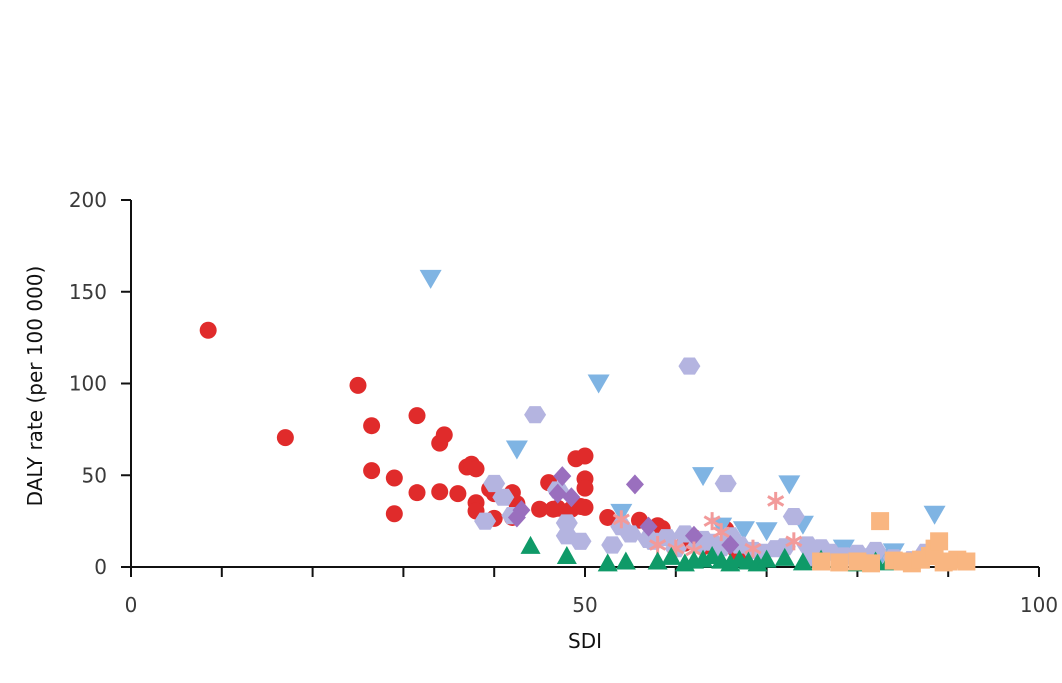  I want to click on y-tick-label: 100, so click(88, 384).